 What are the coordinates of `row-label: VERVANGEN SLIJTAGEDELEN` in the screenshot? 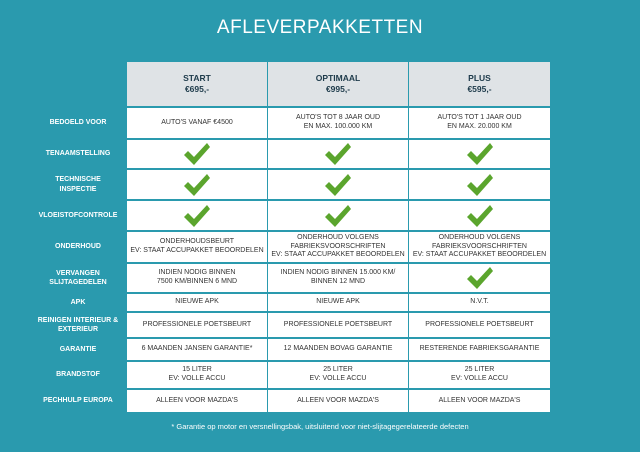 It's located at (78, 277).